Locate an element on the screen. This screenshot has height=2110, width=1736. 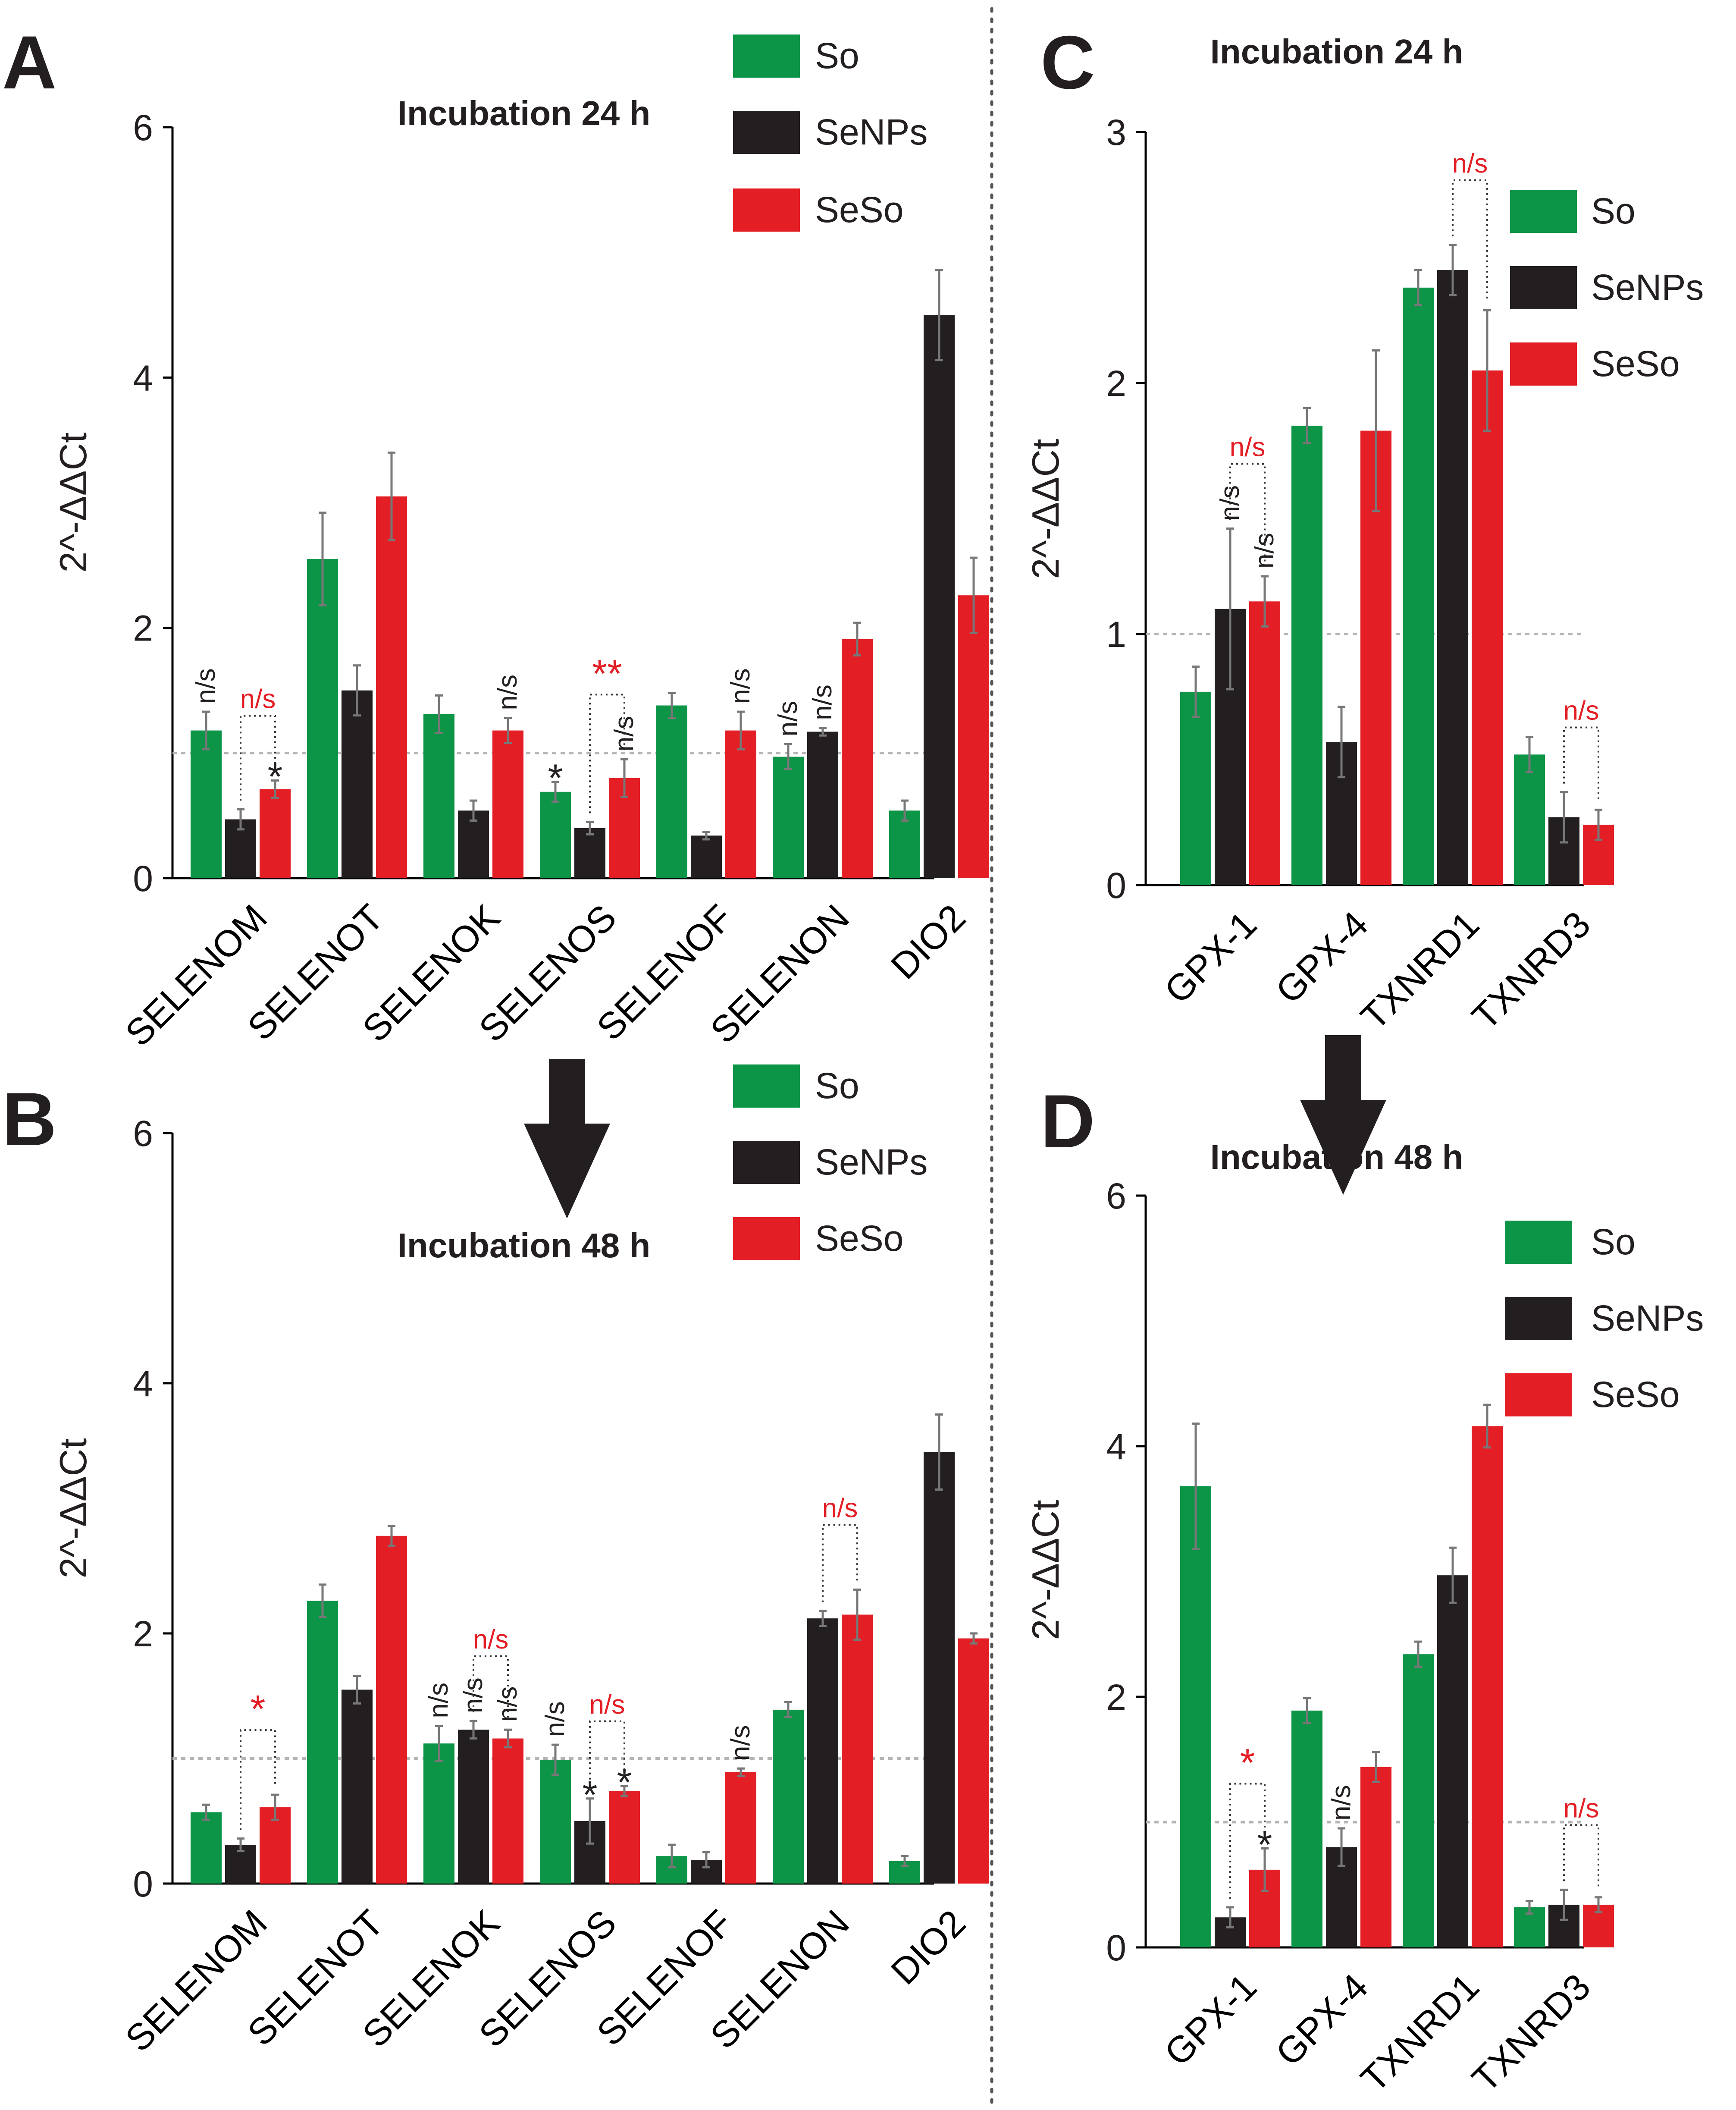
bar-so-selenos is located at coordinates (555, 835).